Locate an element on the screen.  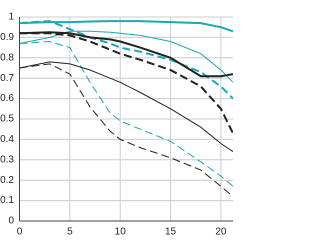
y-tick-label: 0.7 is located at coordinates (7, 78).